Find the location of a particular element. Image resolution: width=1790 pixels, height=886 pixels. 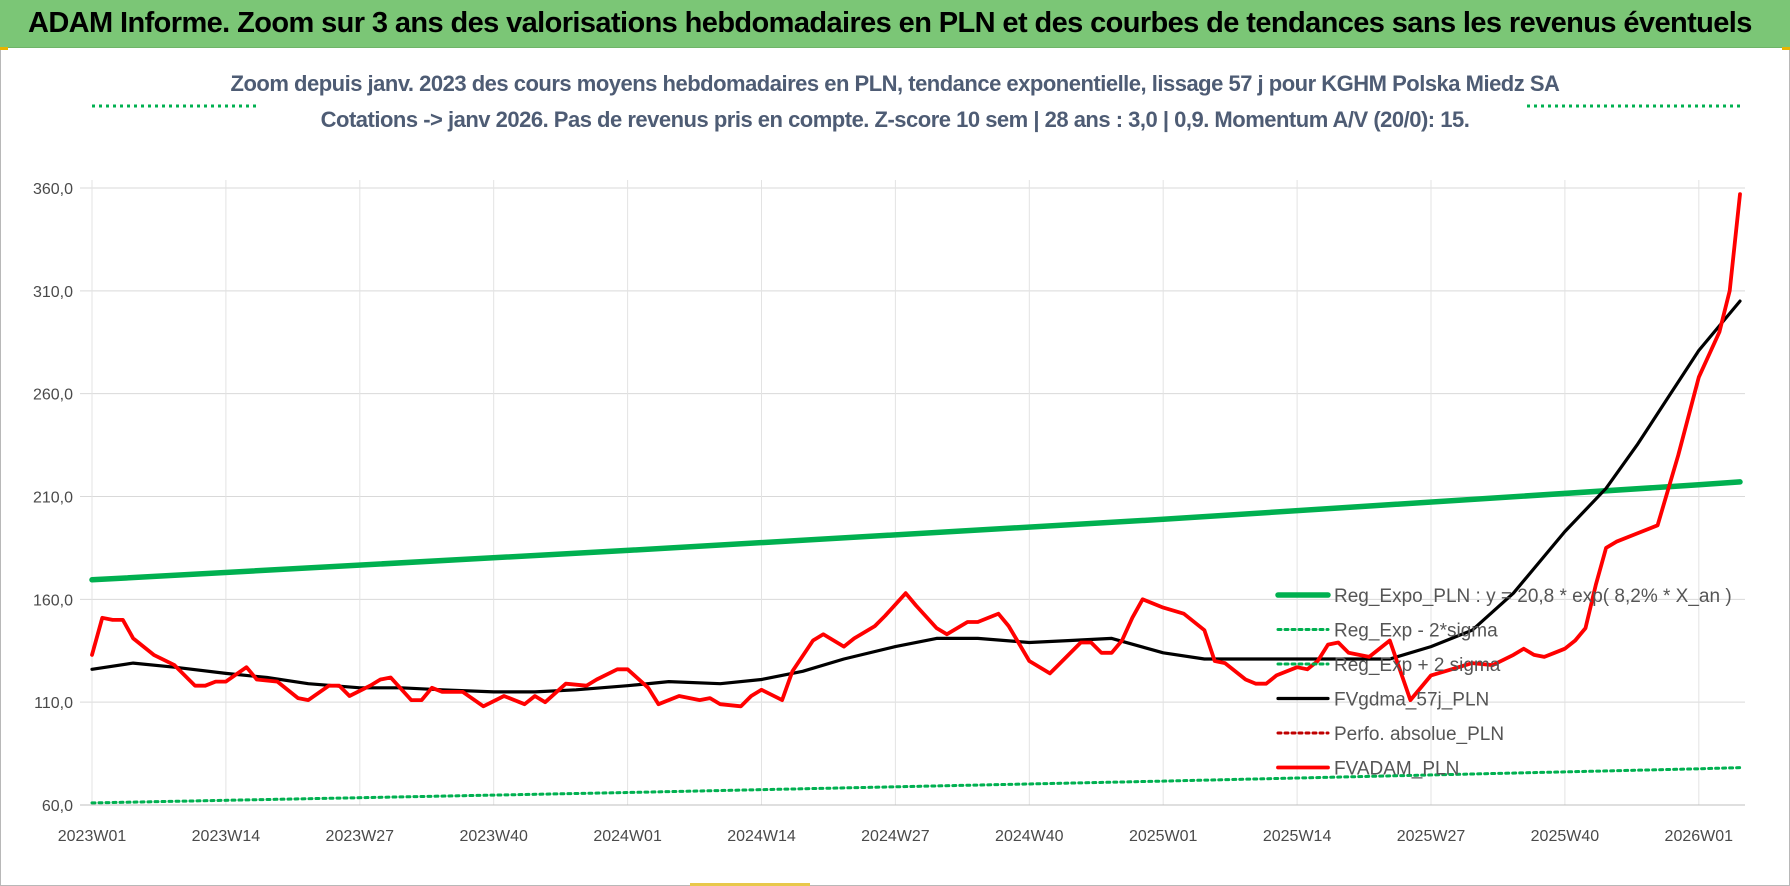

y-tick-label: 310,0 is located at coordinates (53, 292).